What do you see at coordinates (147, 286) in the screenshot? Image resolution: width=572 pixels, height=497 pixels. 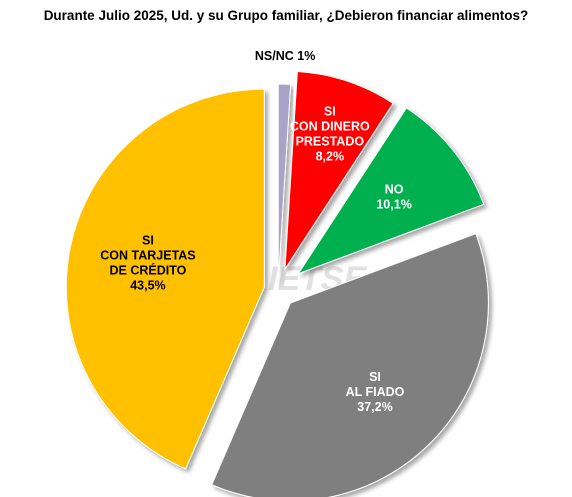 I see `slice-label-line: 43,5%` at bounding box center [147, 286].